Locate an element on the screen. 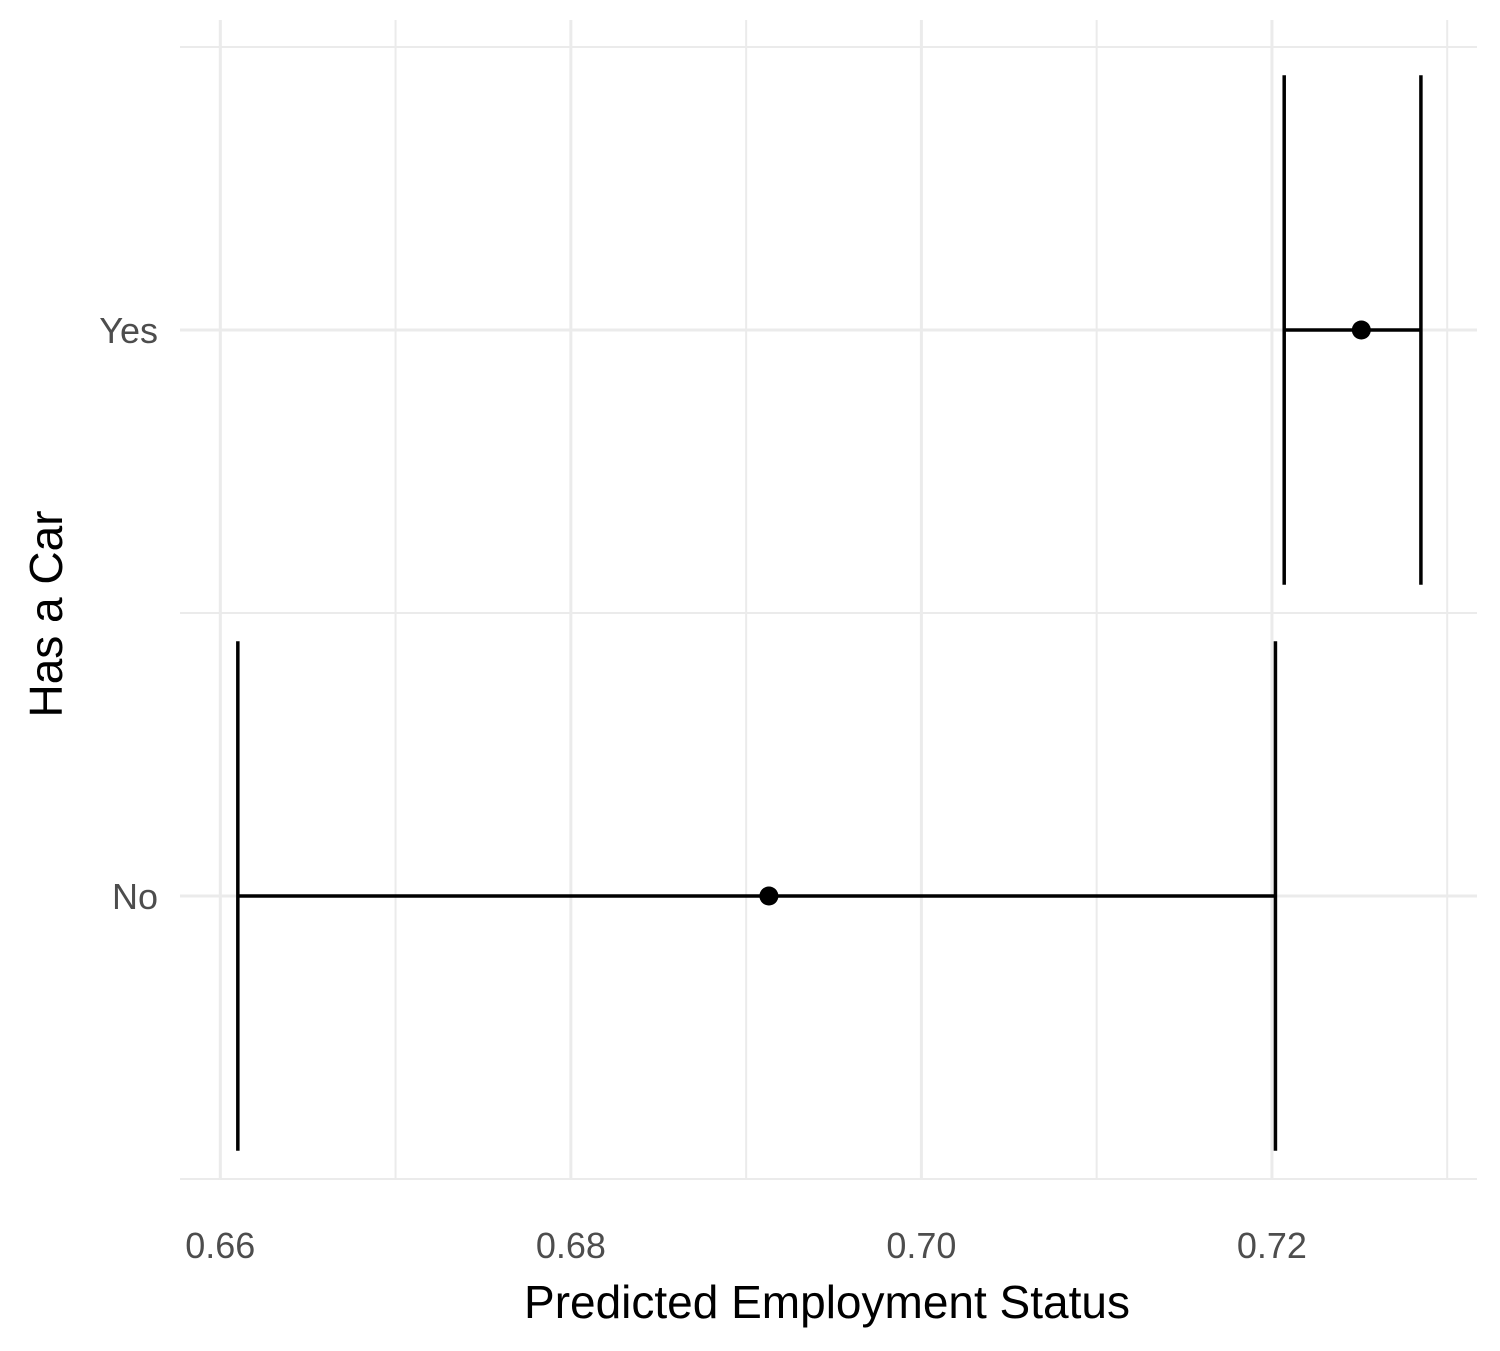 Image resolution: width=1500 pixels, height=1351 pixels. y-axis-title: Has a Car is located at coordinates (46, 613).